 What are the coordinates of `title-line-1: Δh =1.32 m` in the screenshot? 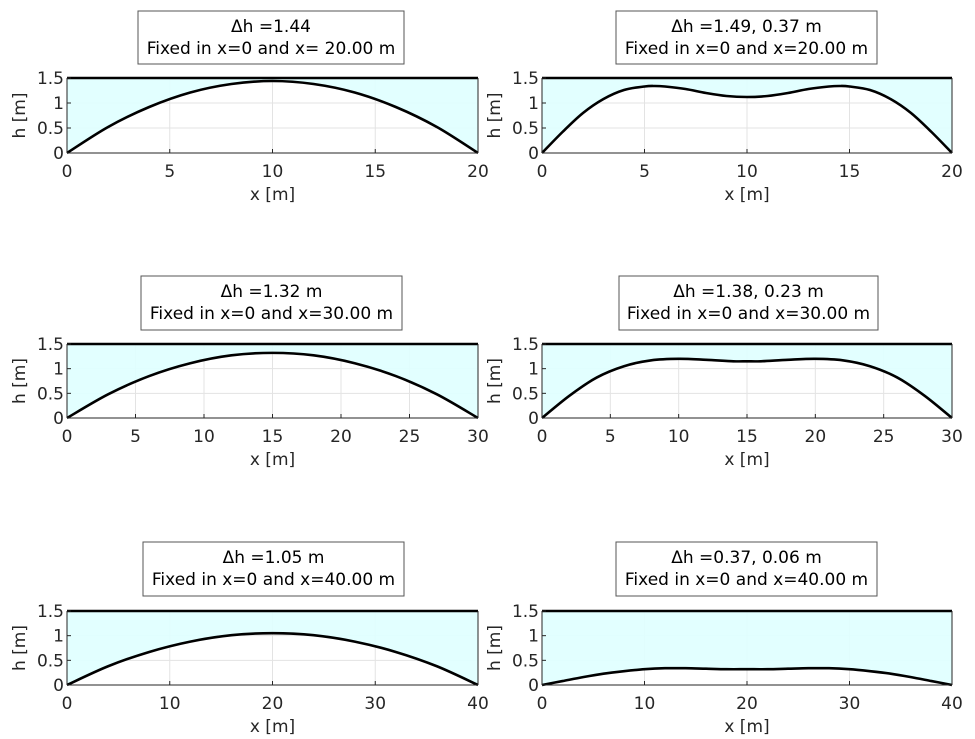 It's located at (272, 292).